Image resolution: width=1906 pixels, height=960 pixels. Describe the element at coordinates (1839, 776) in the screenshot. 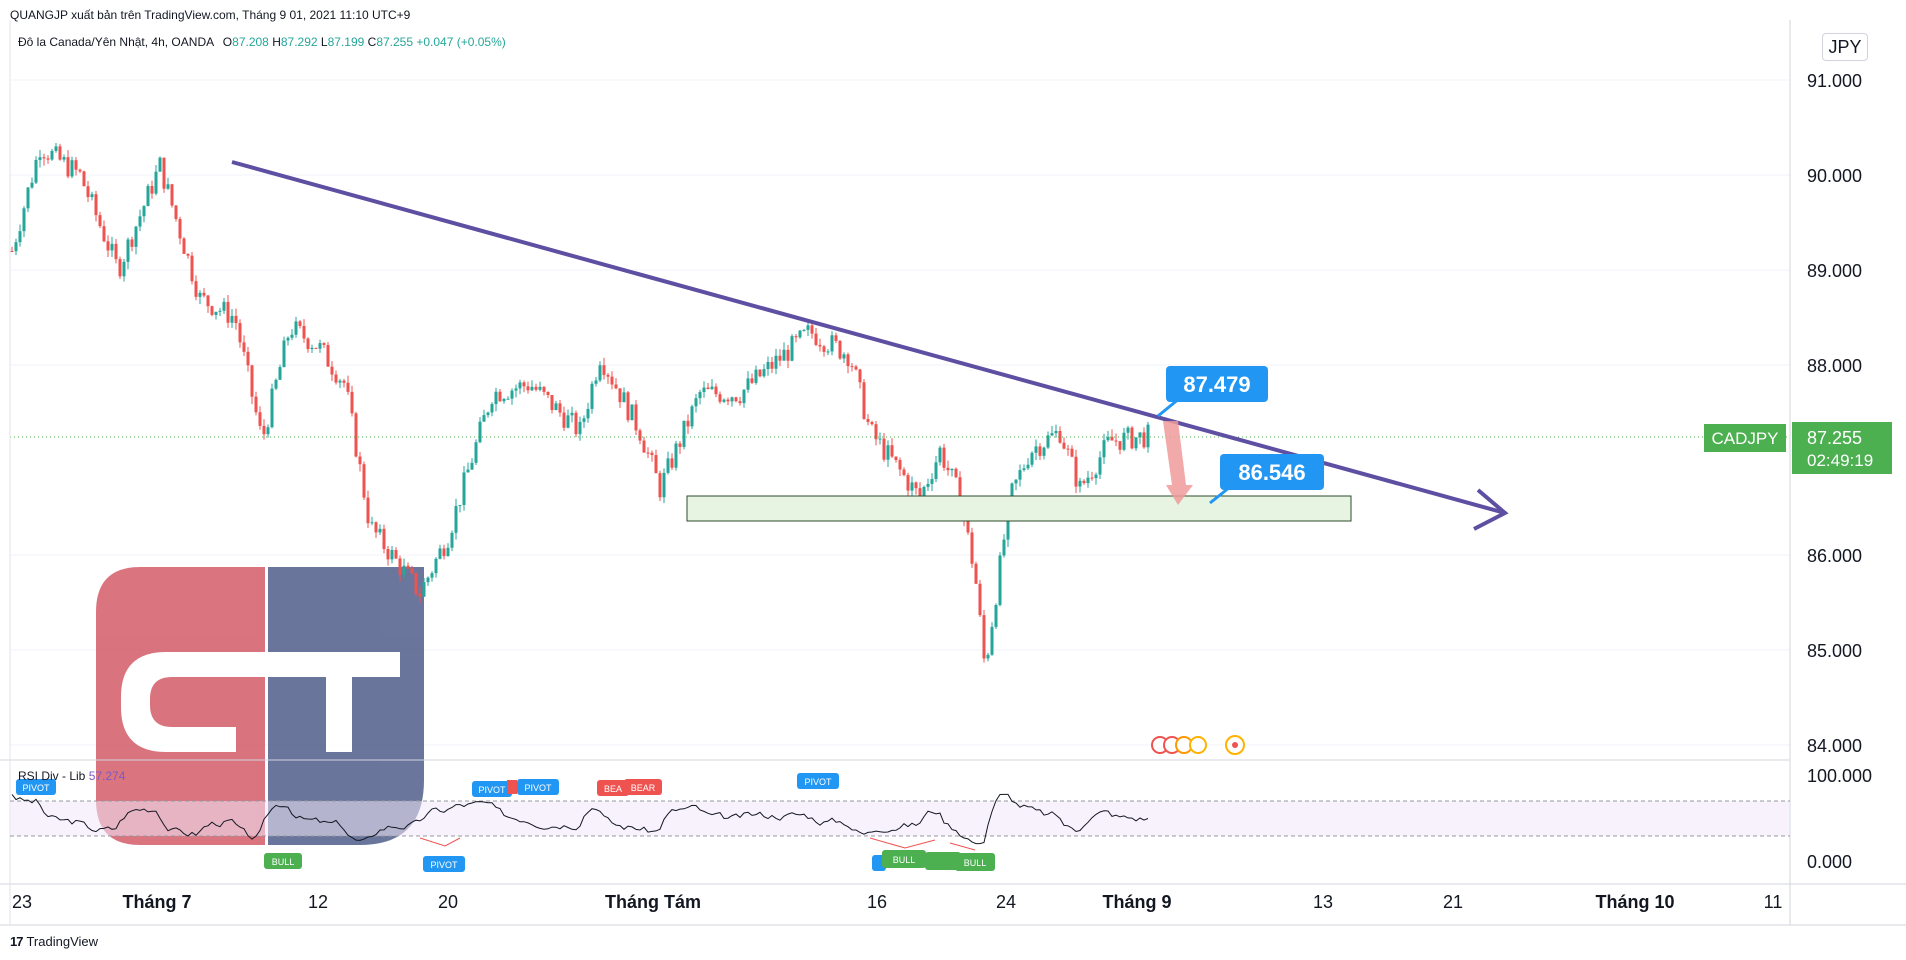

I see `rsi-axis-tick: 100.000` at that location.